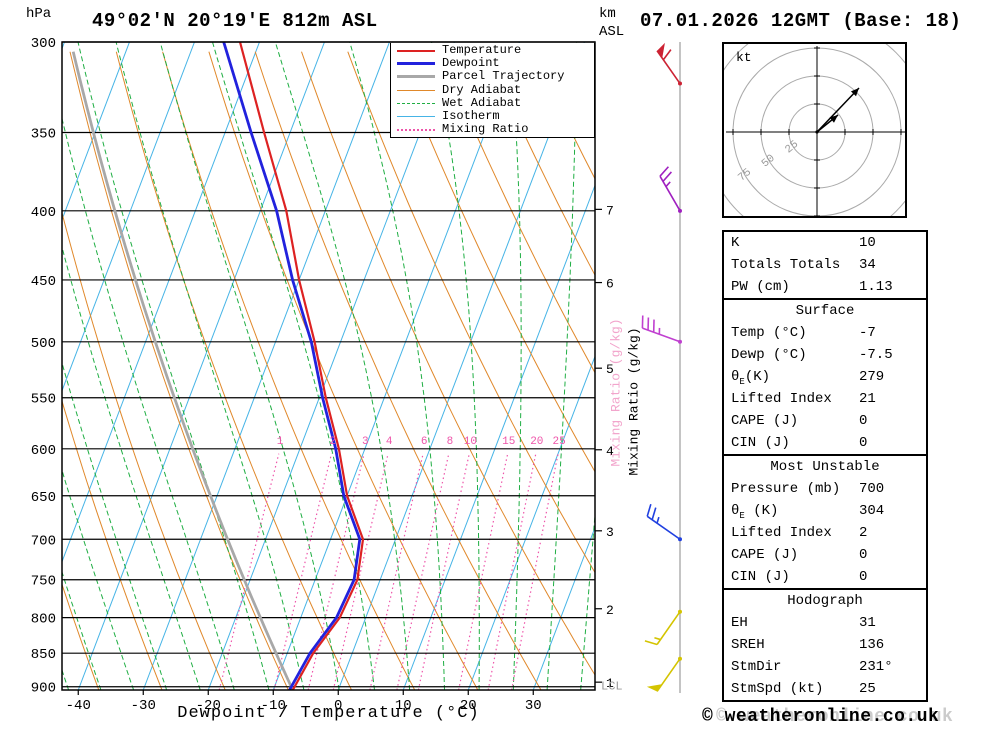  Describe the element at coordinates (39, 14) in the screenshot. I see `pressure-axis-unit: hPa` at that location.